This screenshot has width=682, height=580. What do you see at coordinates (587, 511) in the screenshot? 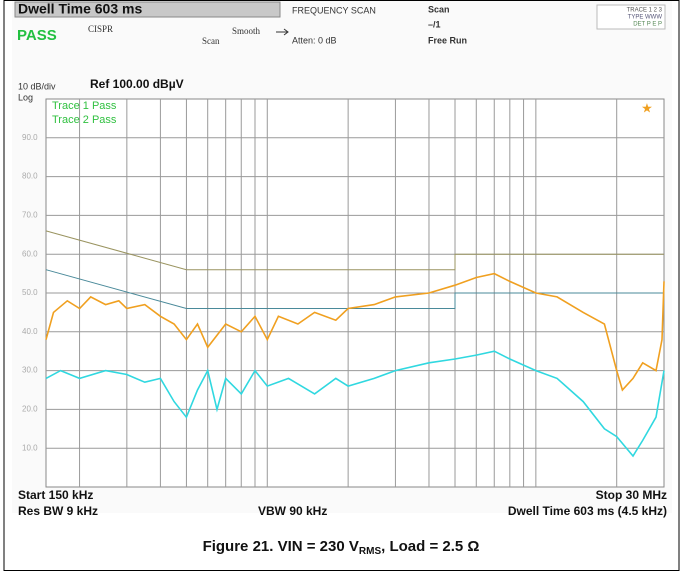
I see `dwell-label: Dwell Time 603 ms (4.5 kHz)` at bounding box center [587, 511].